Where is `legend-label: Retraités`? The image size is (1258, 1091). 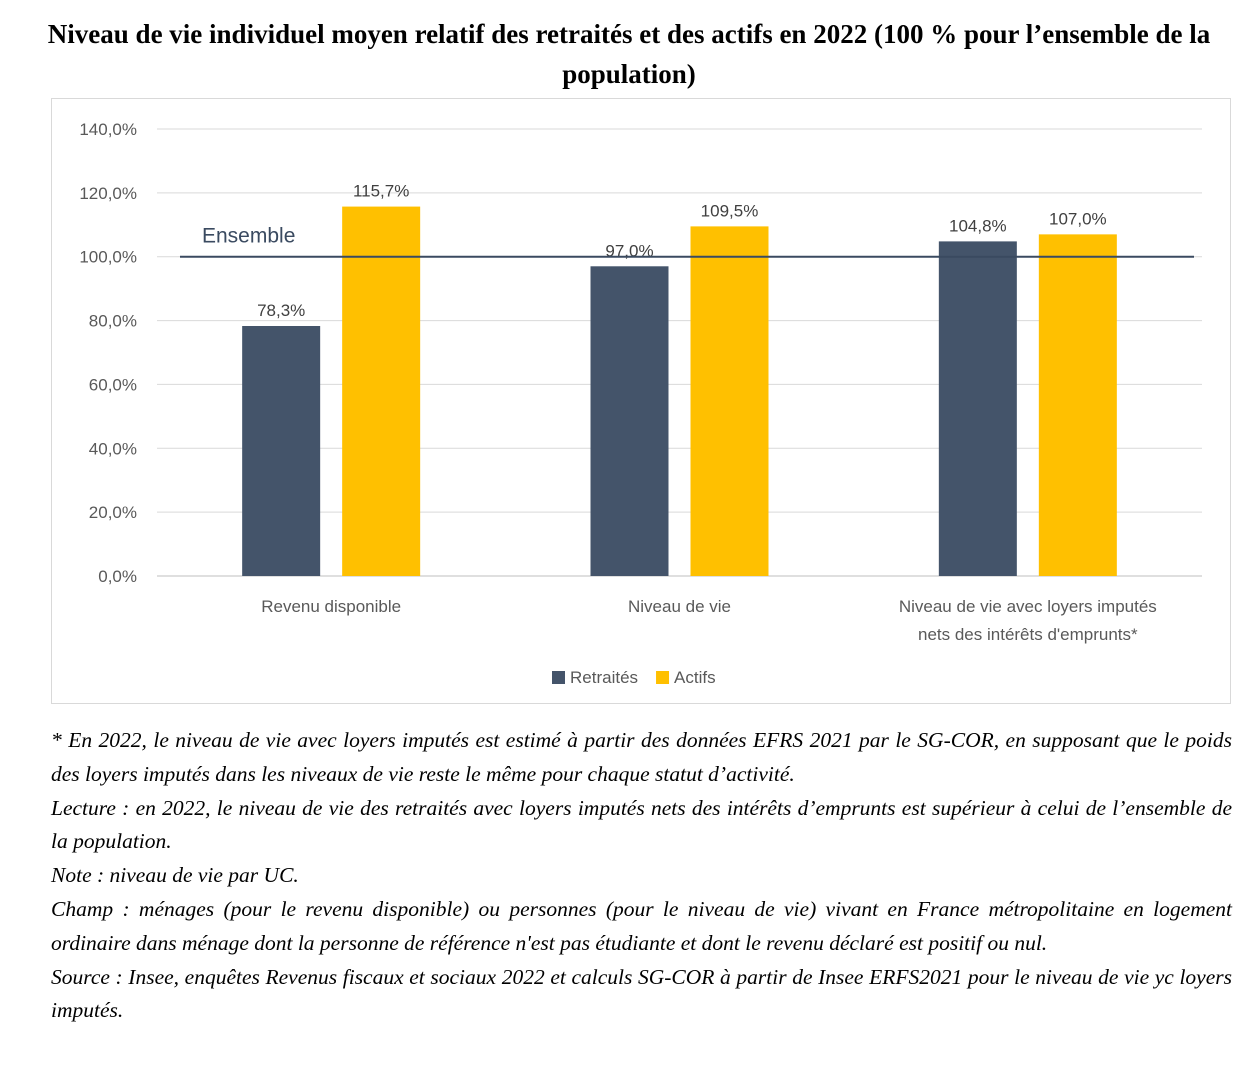 legend-label: Retraités is located at coordinates (604, 677).